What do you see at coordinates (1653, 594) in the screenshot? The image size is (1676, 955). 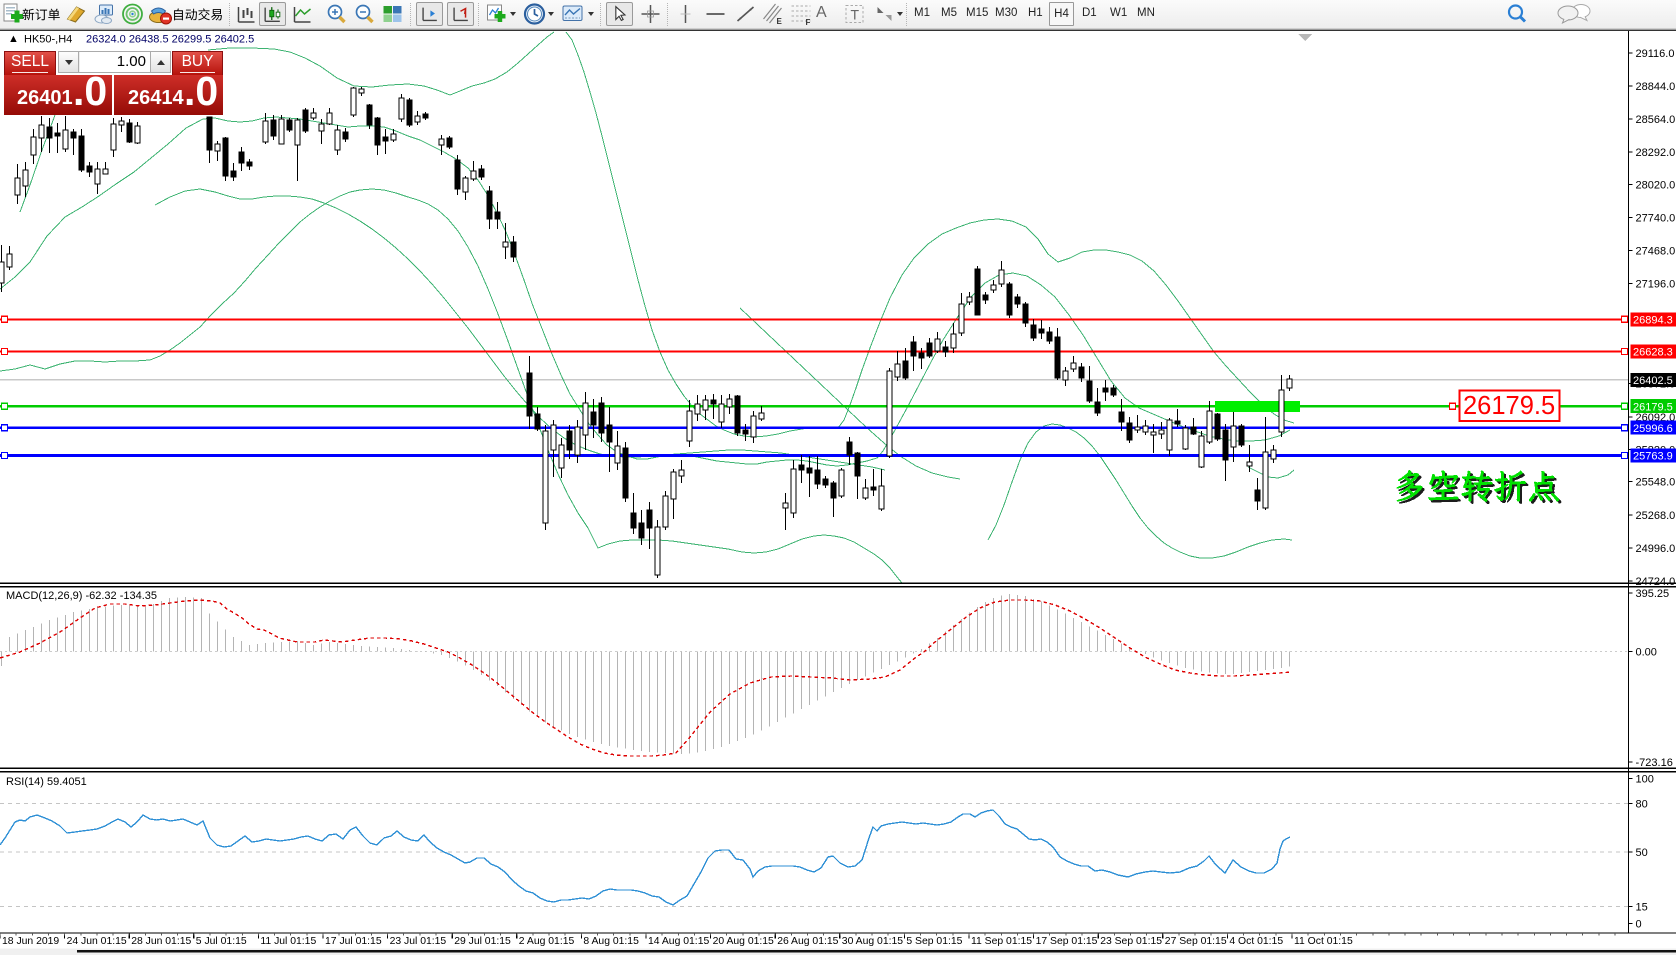 I see `svg-text: 395.25` at bounding box center [1653, 594].